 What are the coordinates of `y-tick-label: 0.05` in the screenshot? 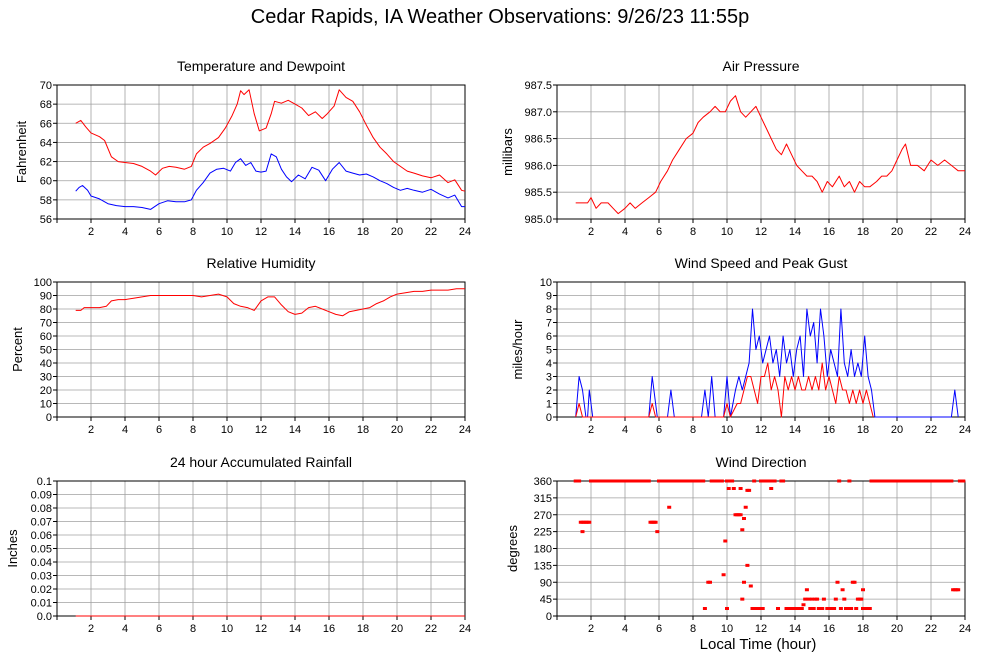 It's located at (41, 550).